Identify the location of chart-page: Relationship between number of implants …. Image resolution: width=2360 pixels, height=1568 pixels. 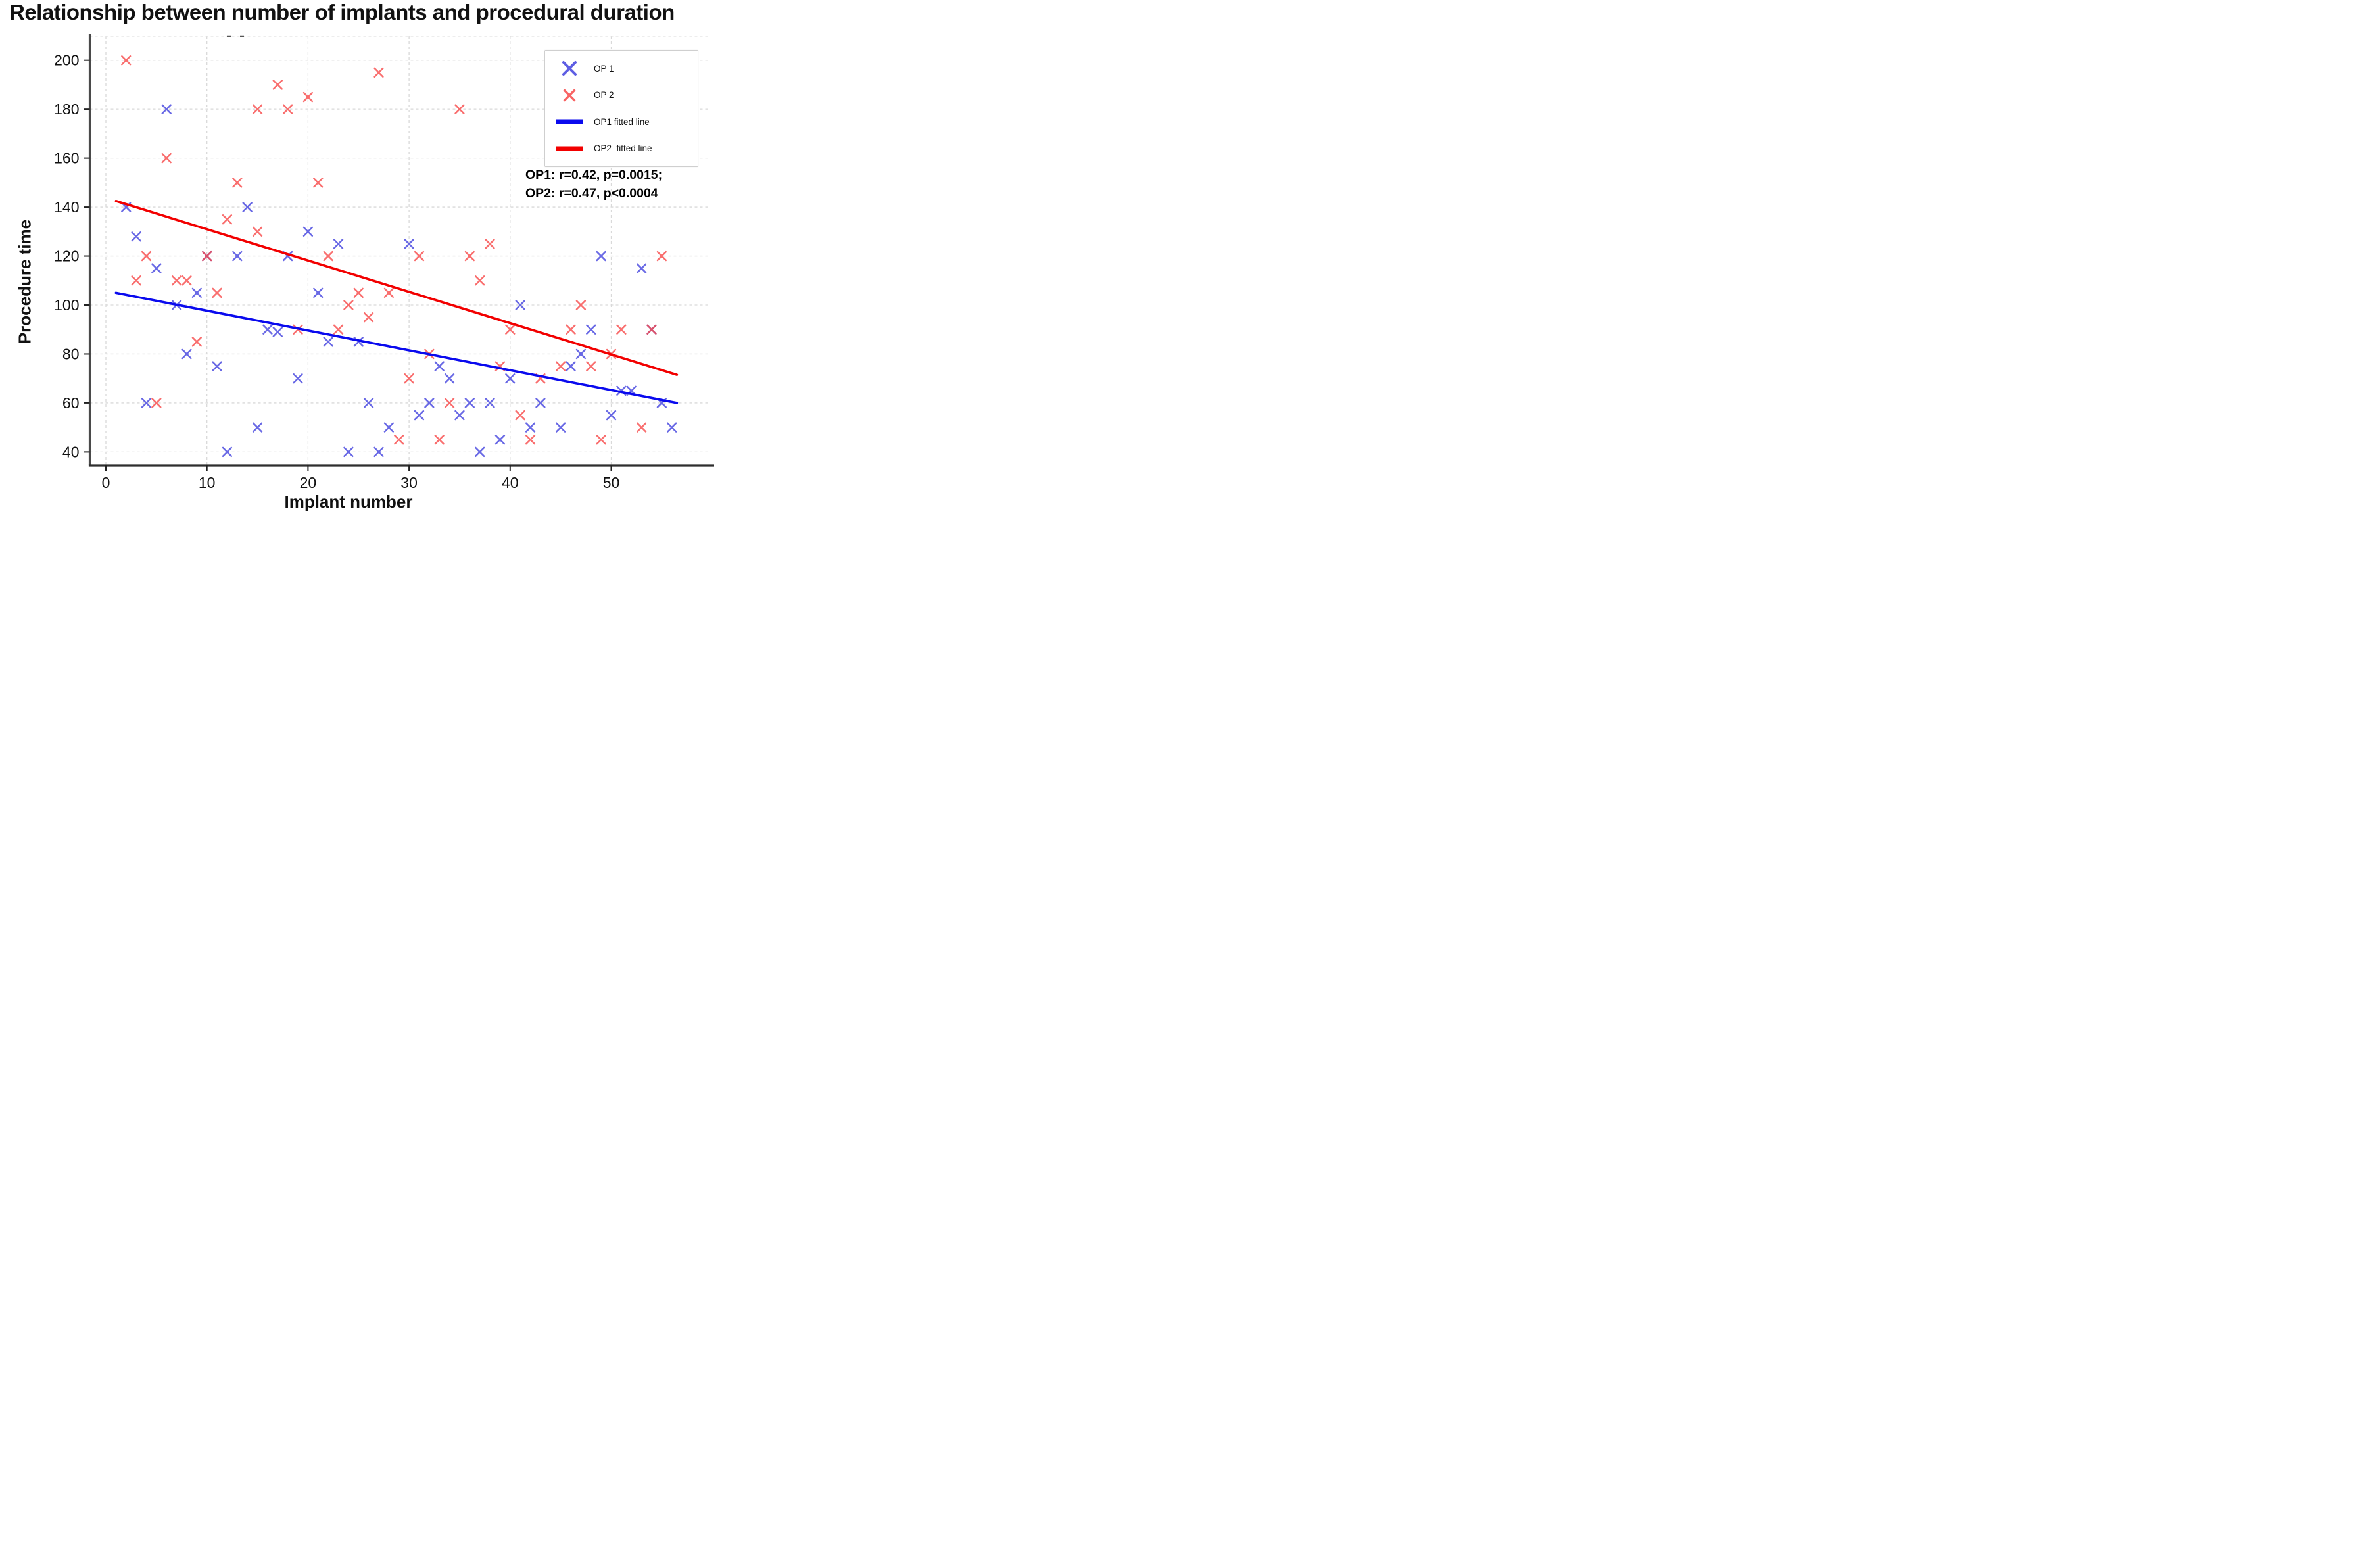
(393, 261).